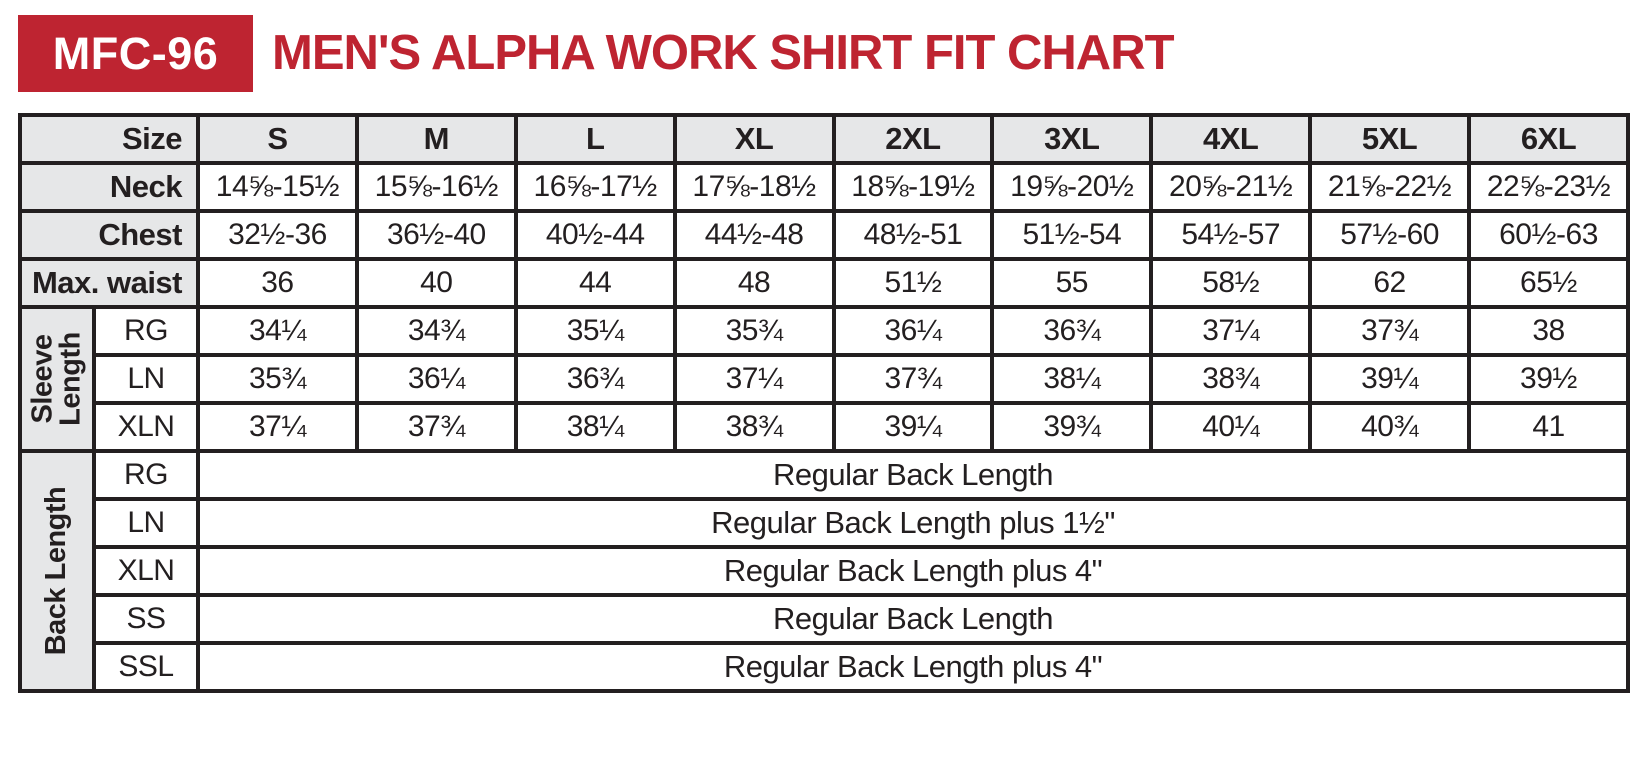 The image size is (1643, 761). What do you see at coordinates (1231, 283) in the screenshot?
I see `measurement-value-cell: 58½` at bounding box center [1231, 283].